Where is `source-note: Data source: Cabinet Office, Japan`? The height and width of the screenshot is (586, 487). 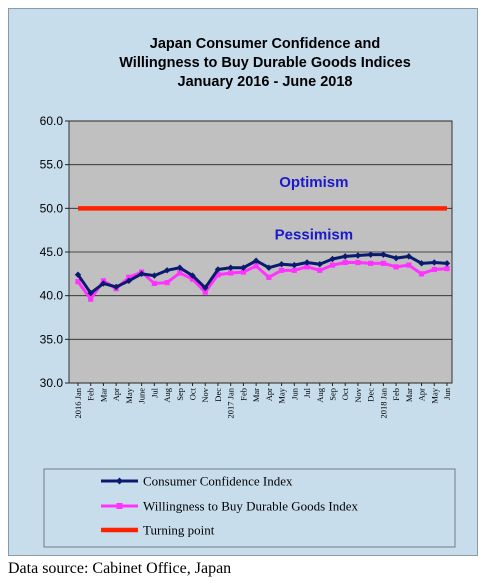 source-note: Data source: Cabinet Office, Japan is located at coordinates (120, 568).